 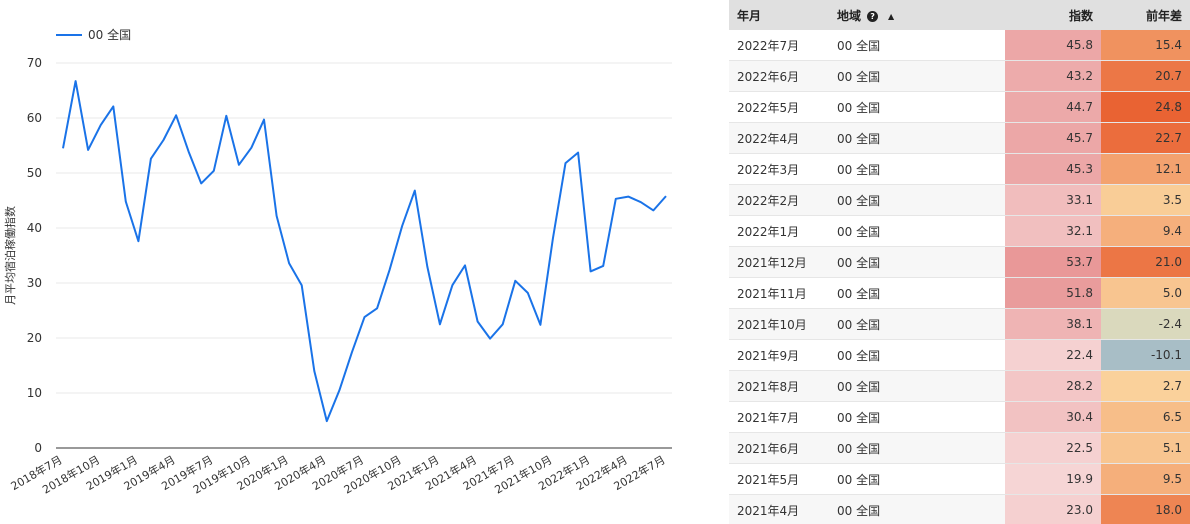 I want to click on cell-index: 30.4, so click(x=1053, y=417).